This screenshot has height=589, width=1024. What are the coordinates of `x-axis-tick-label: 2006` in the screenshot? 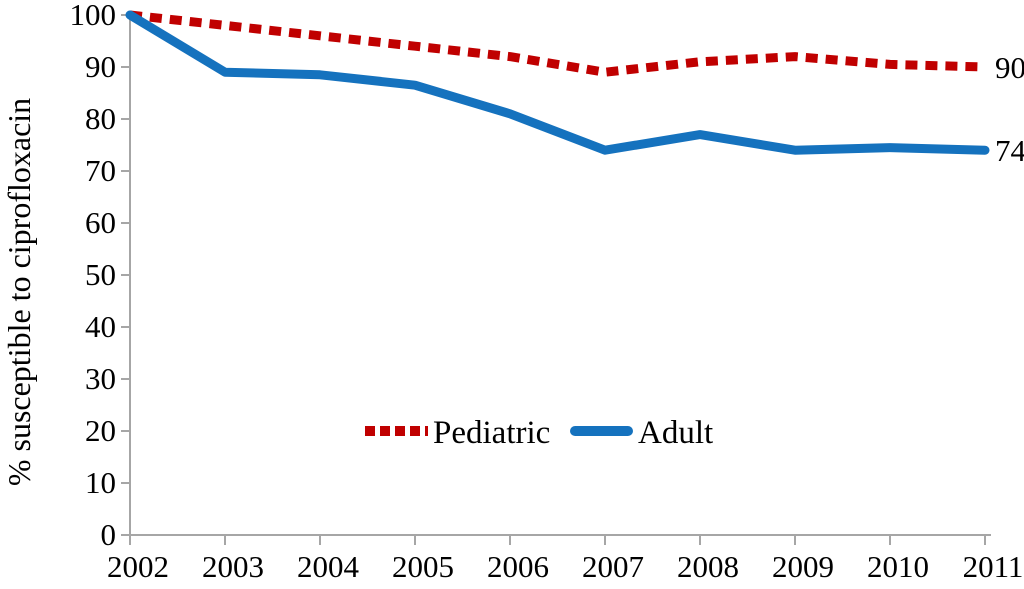 It's located at (518, 566).